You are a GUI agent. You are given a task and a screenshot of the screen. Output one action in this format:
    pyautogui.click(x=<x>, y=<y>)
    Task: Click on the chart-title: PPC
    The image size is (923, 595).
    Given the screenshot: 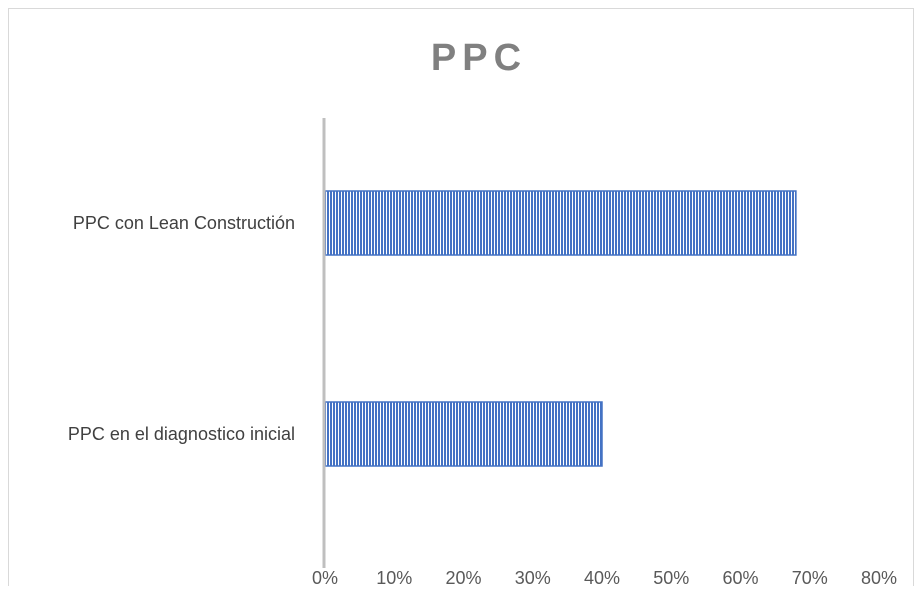 What is the action you would take?
    pyautogui.click(x=479, y=58)
    